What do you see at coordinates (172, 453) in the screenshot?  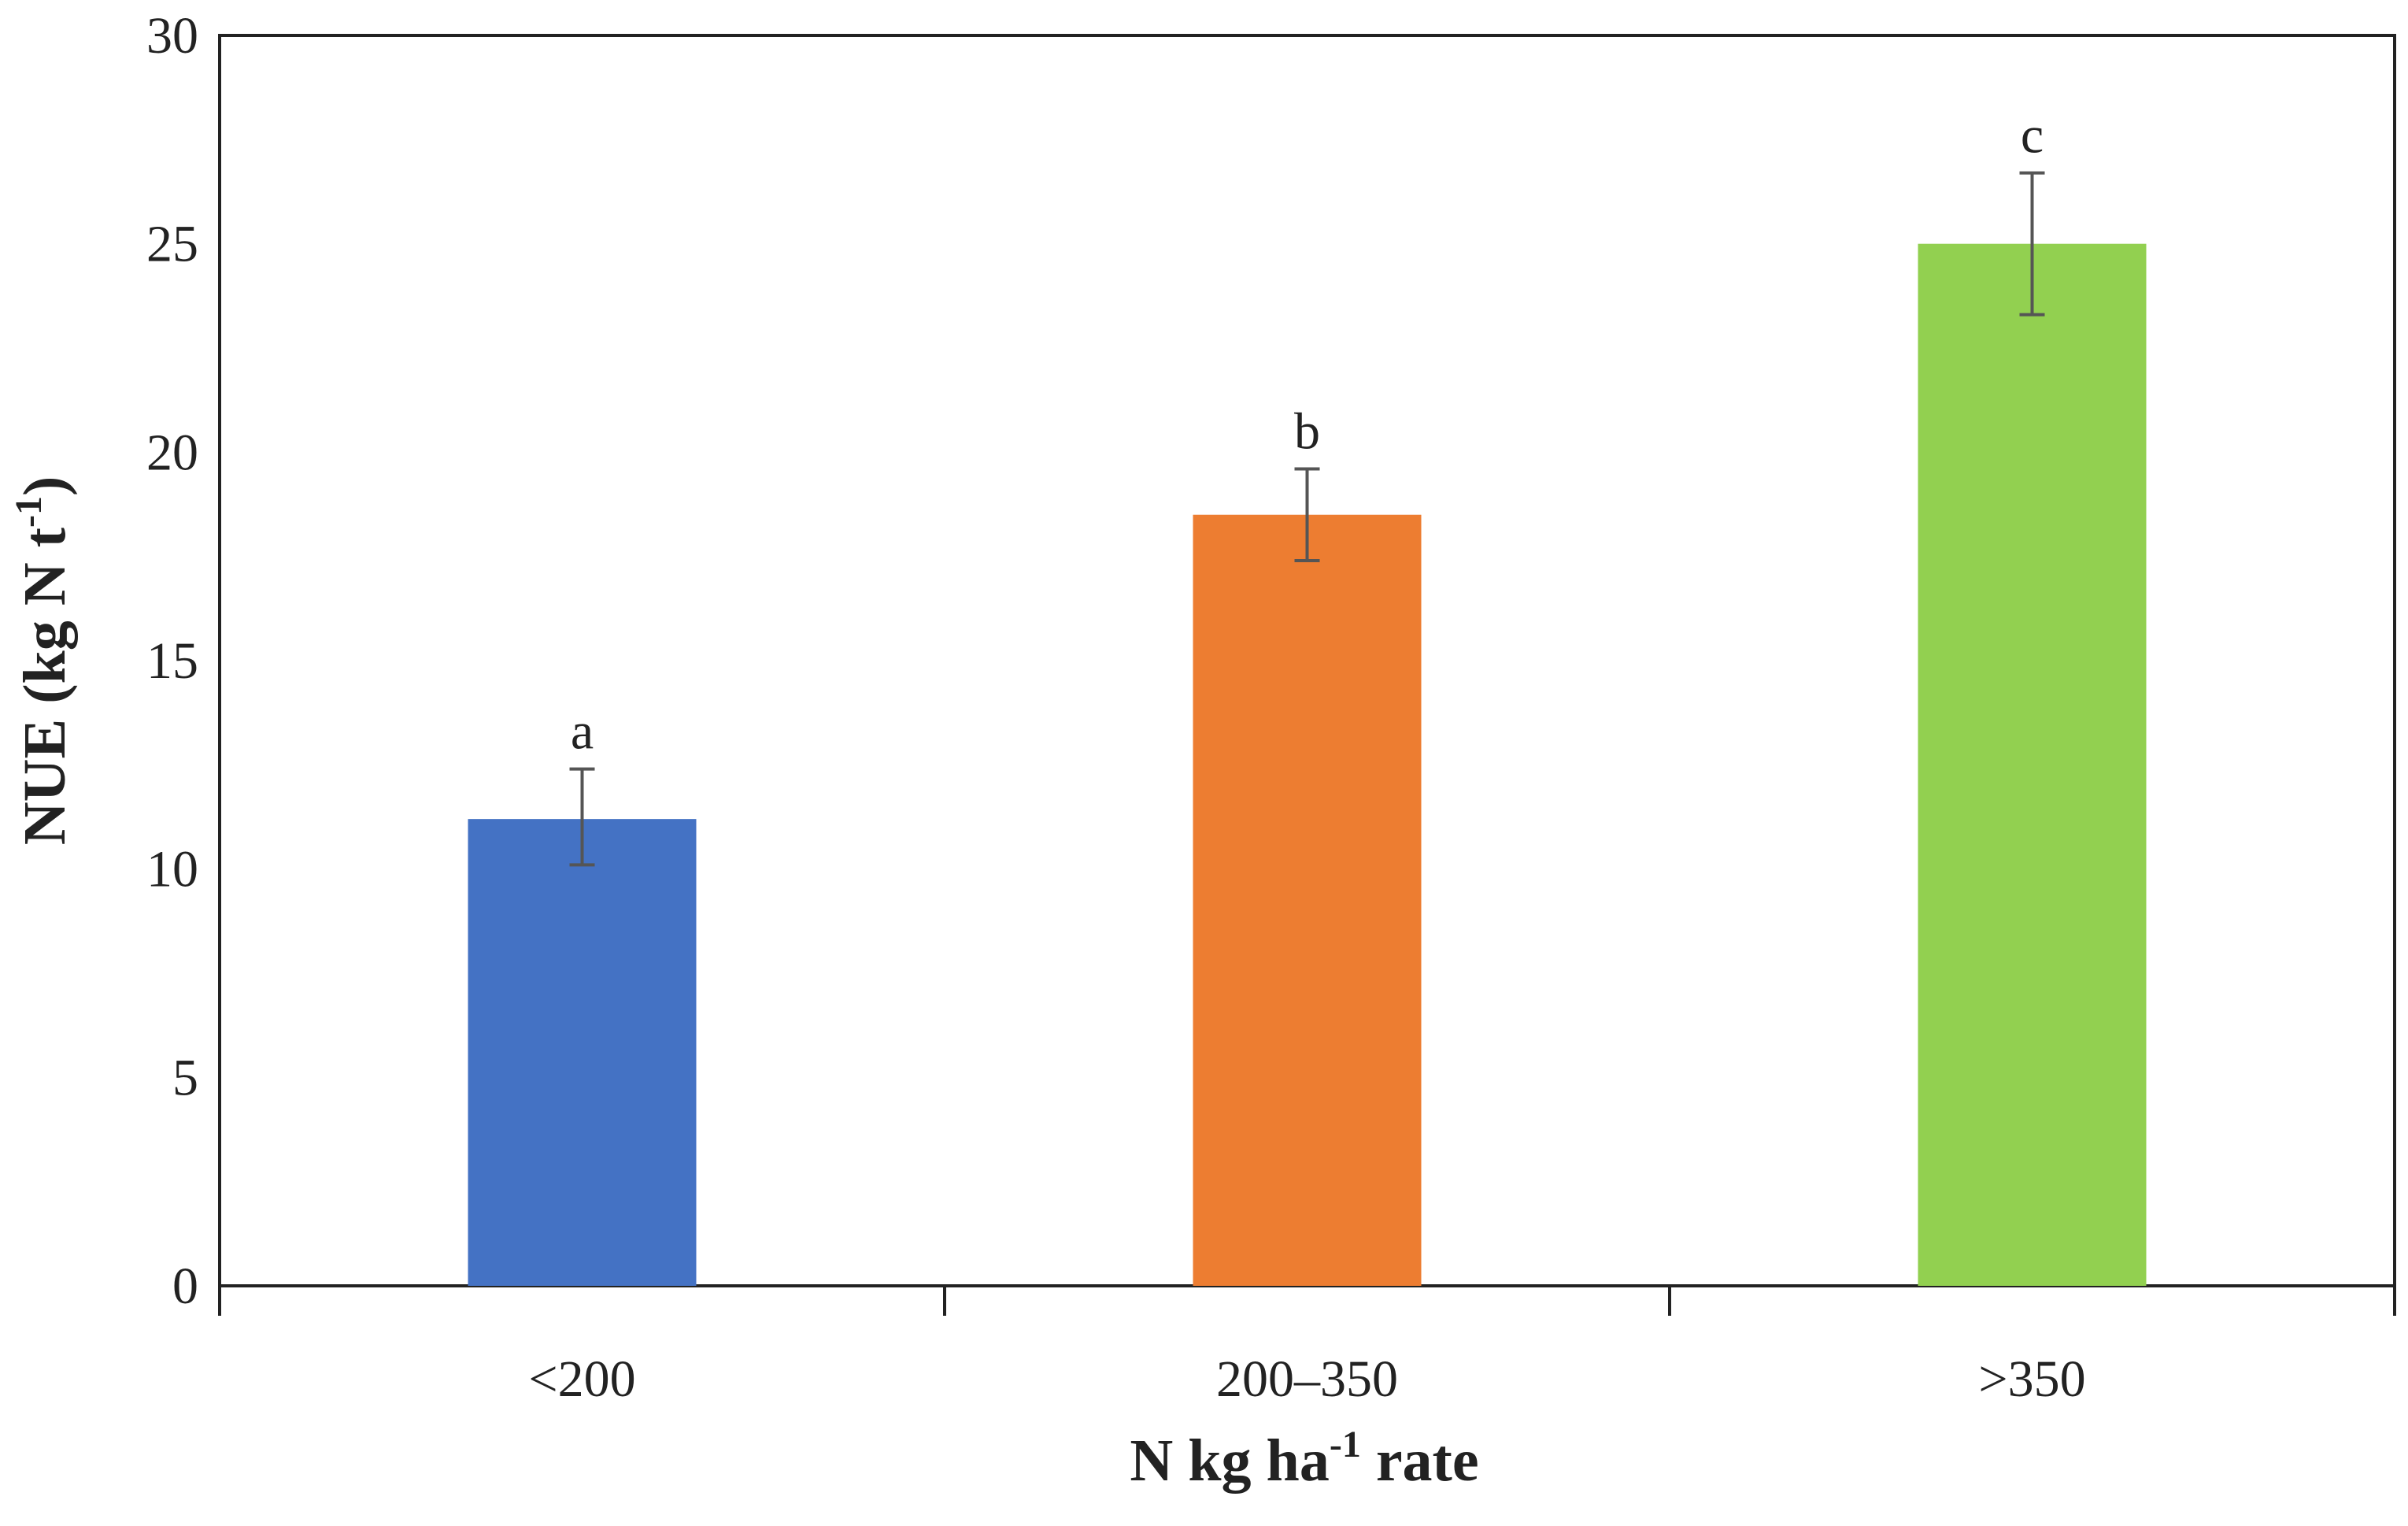 I see `y-tick-label: 20` at bounding box center [172, 453].